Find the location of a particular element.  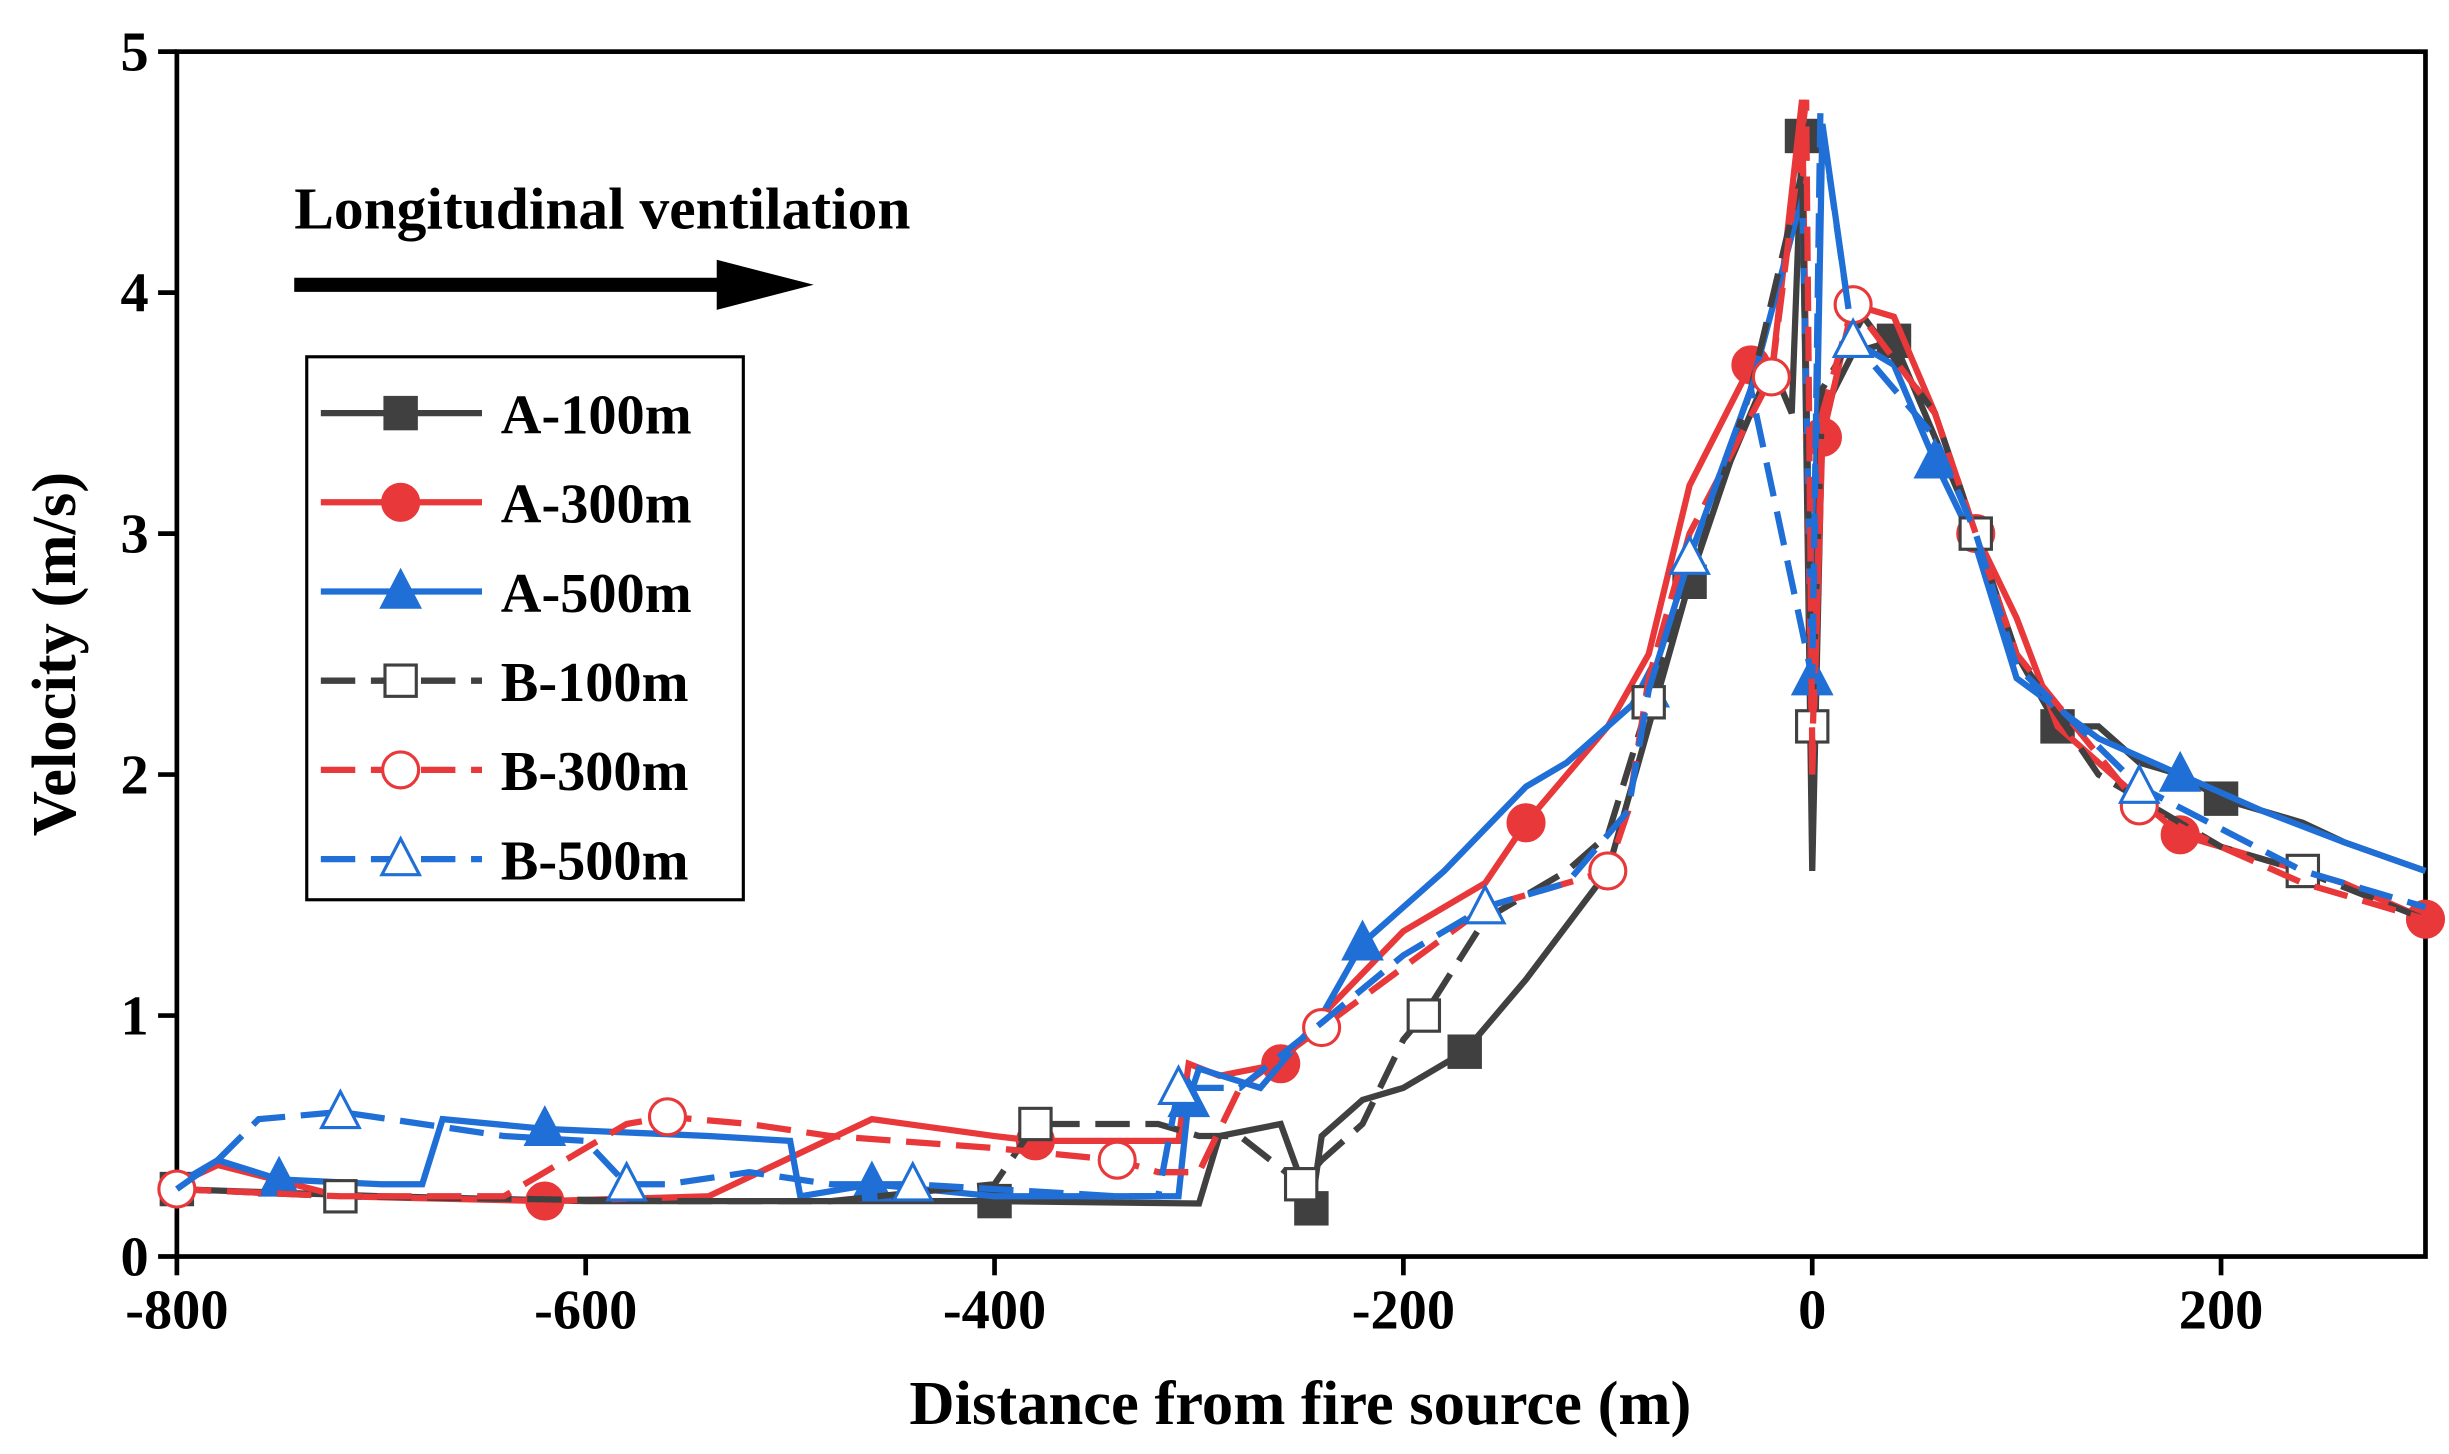

x-tick-label: 200 is located at coordinates (2221, 1311).